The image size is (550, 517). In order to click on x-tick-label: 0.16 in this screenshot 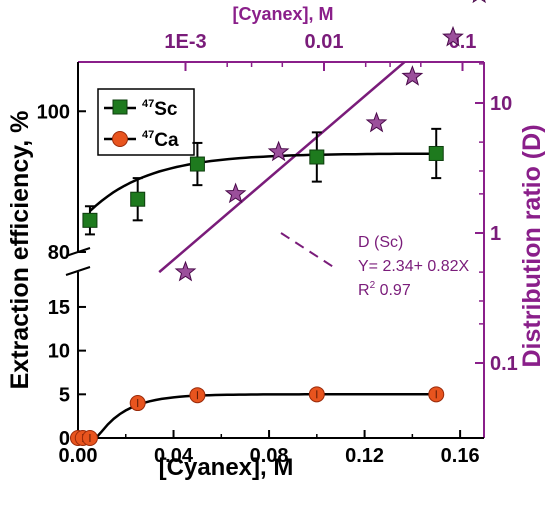, I will do `click(460, 456)`.